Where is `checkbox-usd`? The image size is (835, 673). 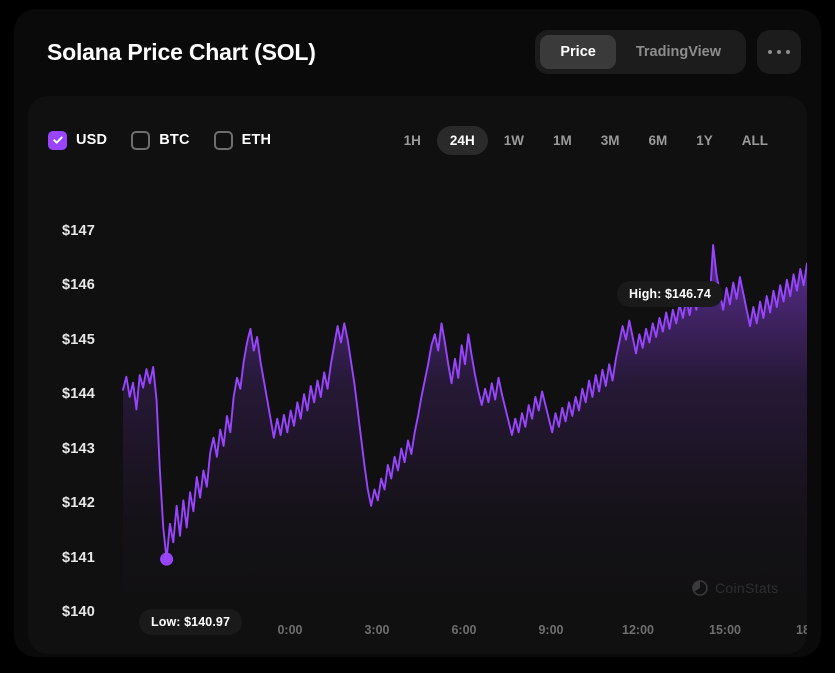 checkbox-usd is located at coordinates (57, 140).